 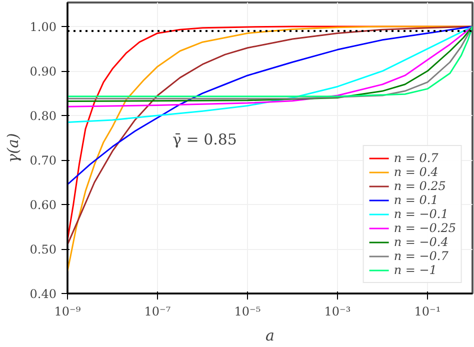 I want to click on y-tick-label: 0.50, so click(x=43, y=249).